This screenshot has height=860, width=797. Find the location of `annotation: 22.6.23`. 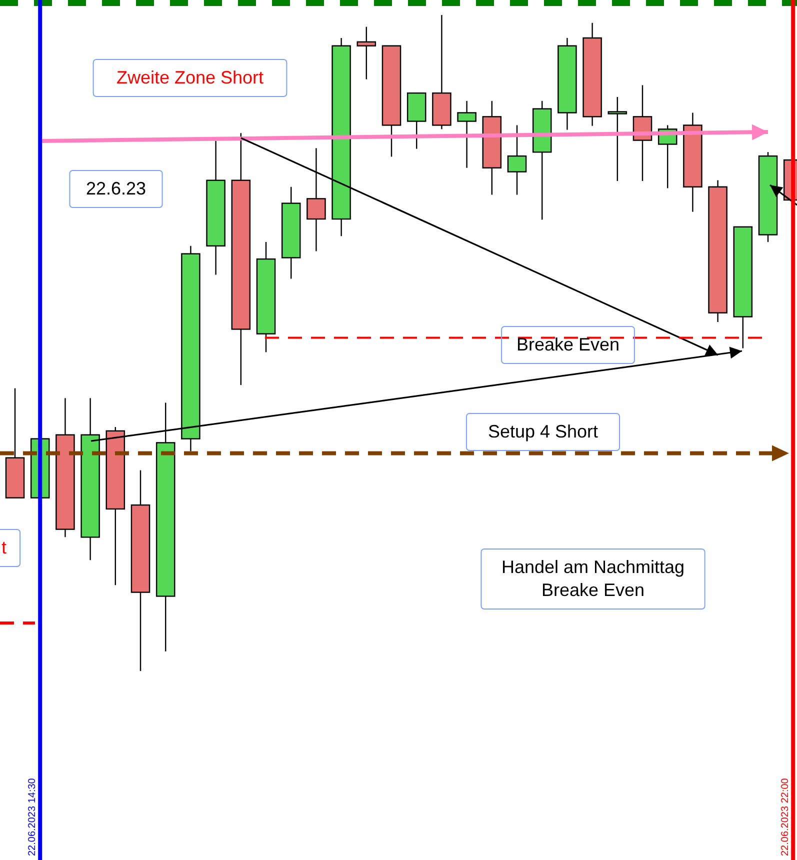

annotation: 22.6.23 is located at coordinates (116, 188).